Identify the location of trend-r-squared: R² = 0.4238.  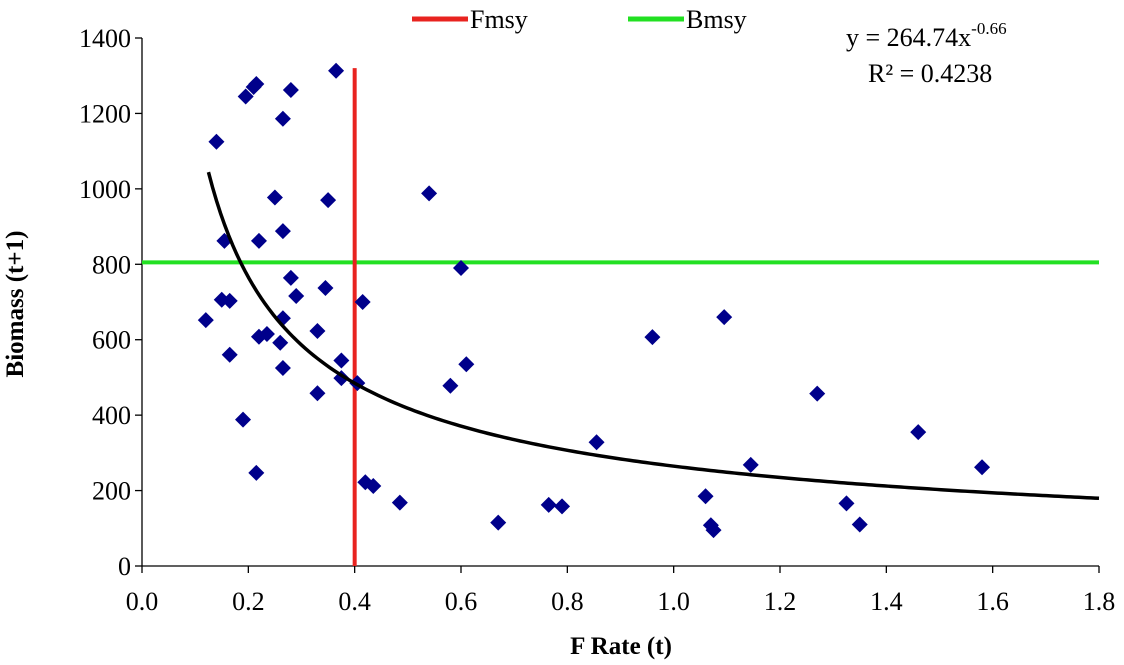
(930, 73).